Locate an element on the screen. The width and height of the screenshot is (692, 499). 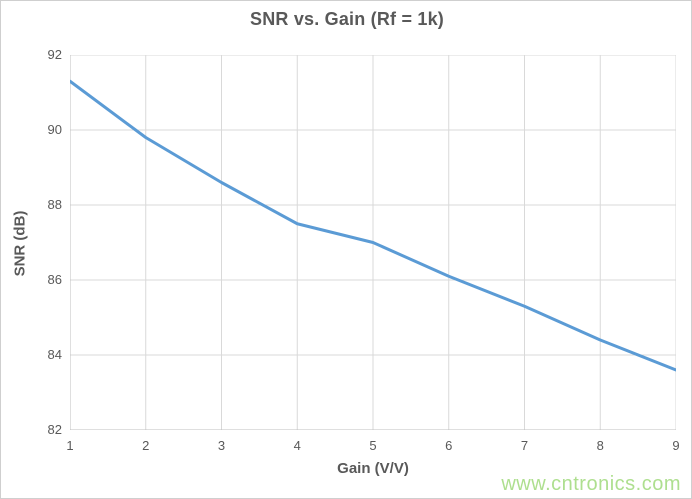
x-axis-title: Gain (V/V) is located at coordinates (373, 468).